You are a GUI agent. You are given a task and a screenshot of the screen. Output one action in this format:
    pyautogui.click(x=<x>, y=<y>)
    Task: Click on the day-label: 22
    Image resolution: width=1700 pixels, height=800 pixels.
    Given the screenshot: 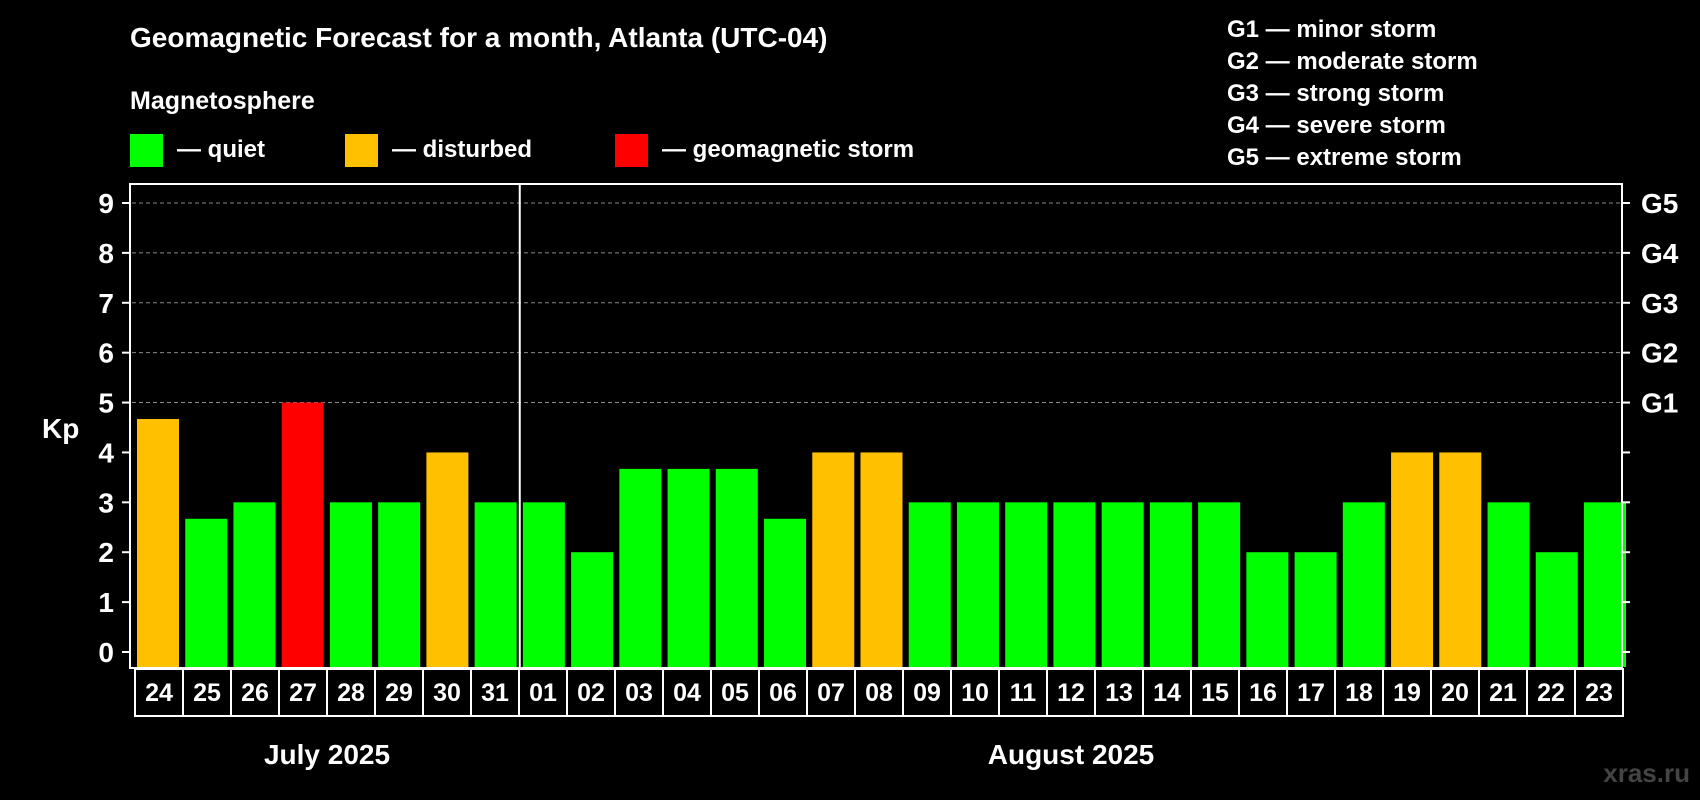 What is the action you would take?
    pyautogui.click(x=1551, y=693)
    